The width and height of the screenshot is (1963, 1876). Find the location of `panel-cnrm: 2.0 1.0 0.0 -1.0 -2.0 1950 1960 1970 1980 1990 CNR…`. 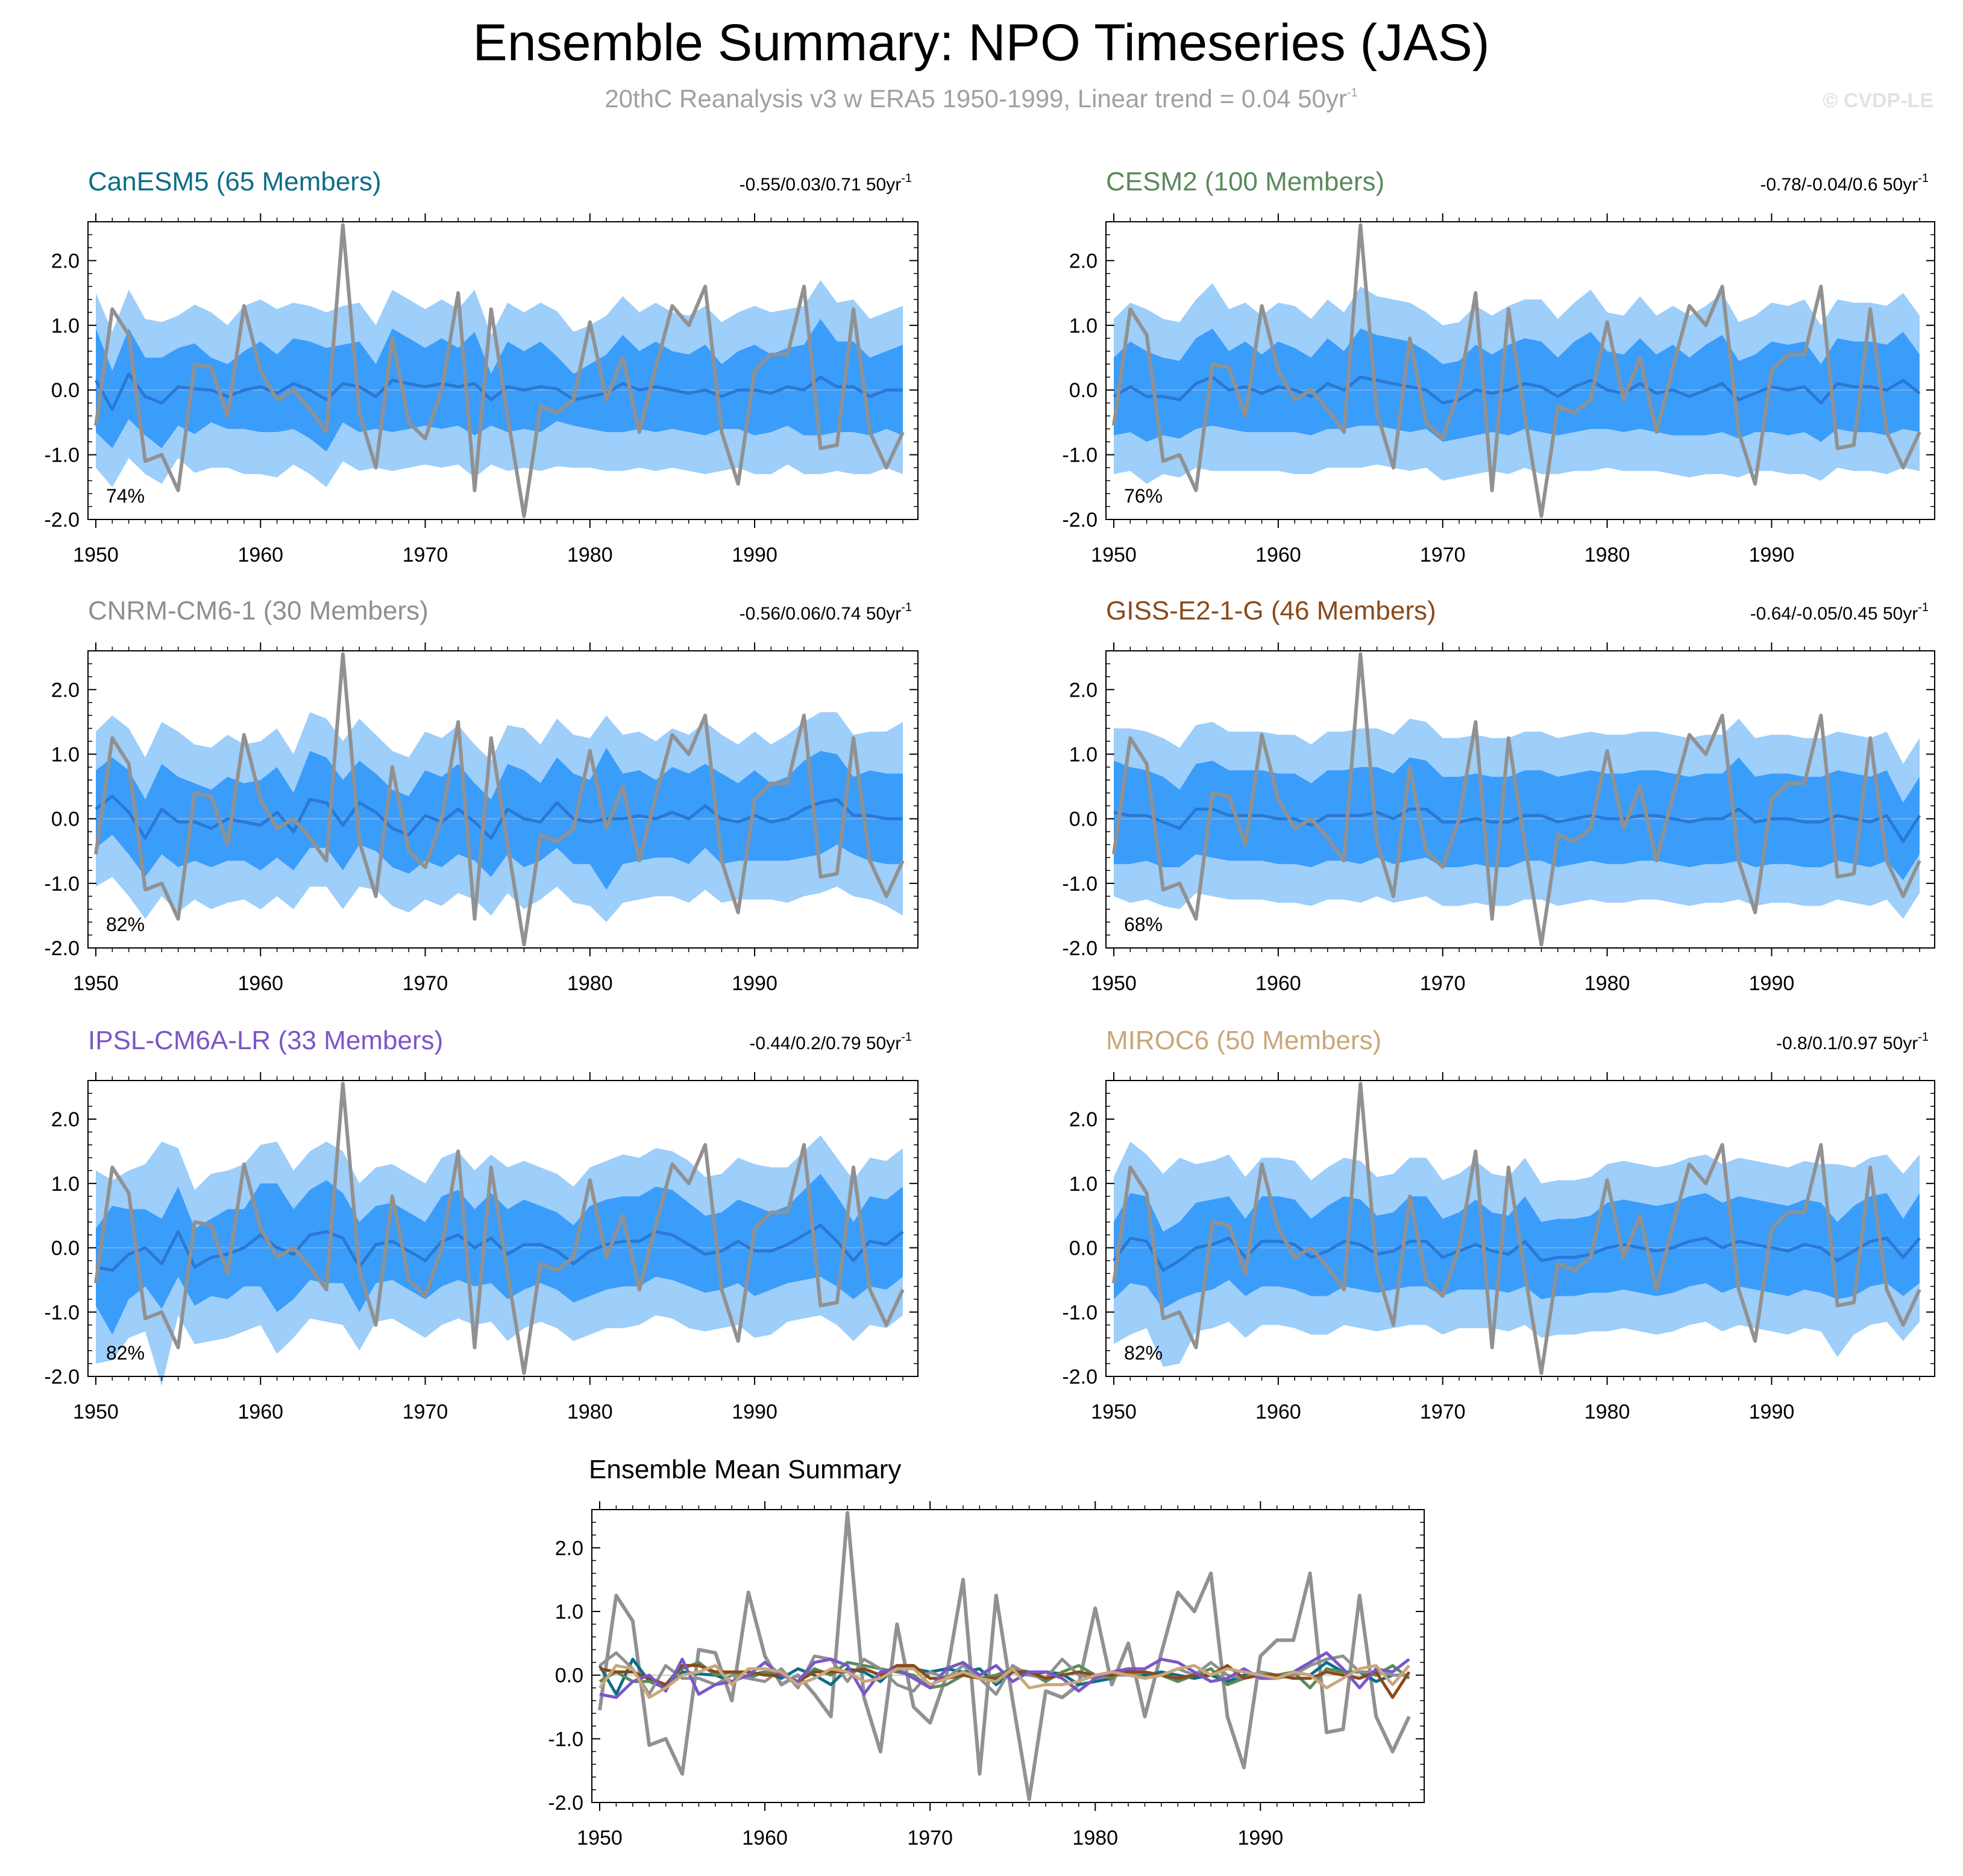

panel-cnrm: 2.0 1.0 0.0 -1.0 -2.0 1950 1960 1970 1980 1990 CNR… is located at coordinates (481, 796).